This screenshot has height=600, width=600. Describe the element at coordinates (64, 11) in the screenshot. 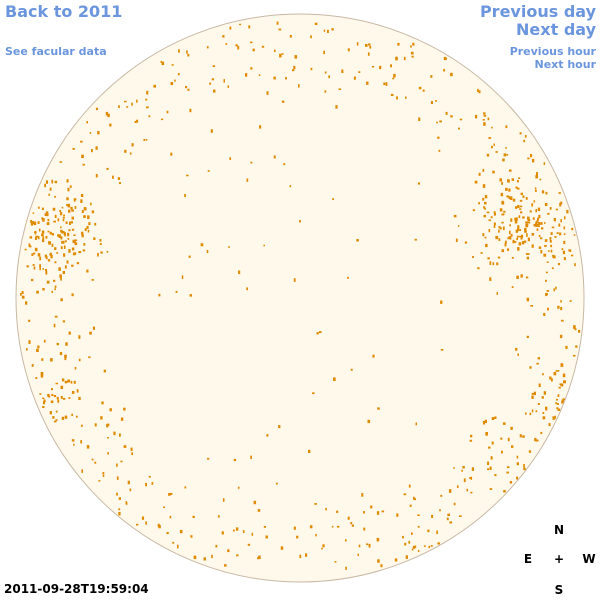

I see `back-to-year-link: Back to 2011` at that location.